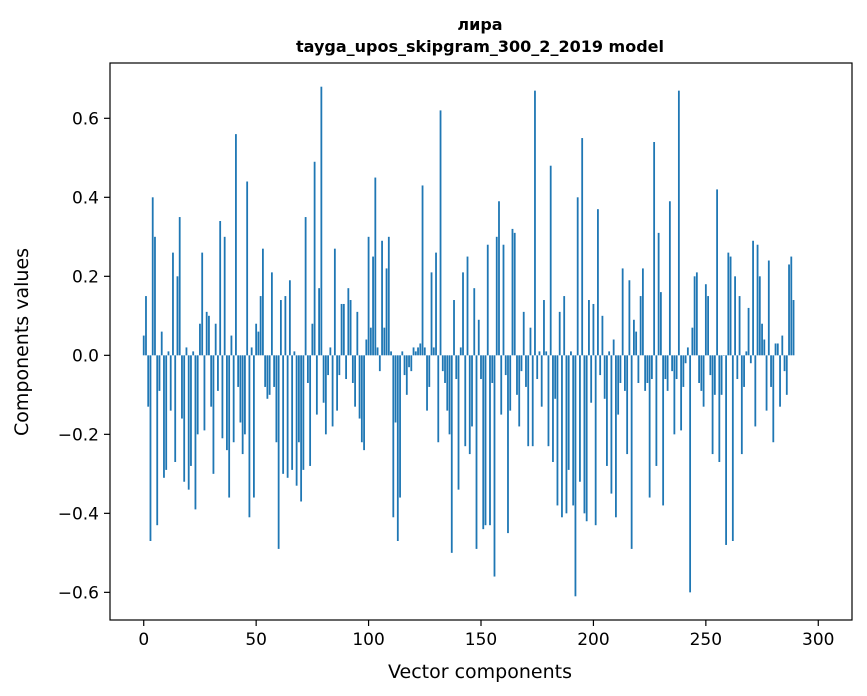 Image resolution: width=867 pixels, height=696 pixels. I want to click on y-tick-label: 0.2, so click(85, 277).